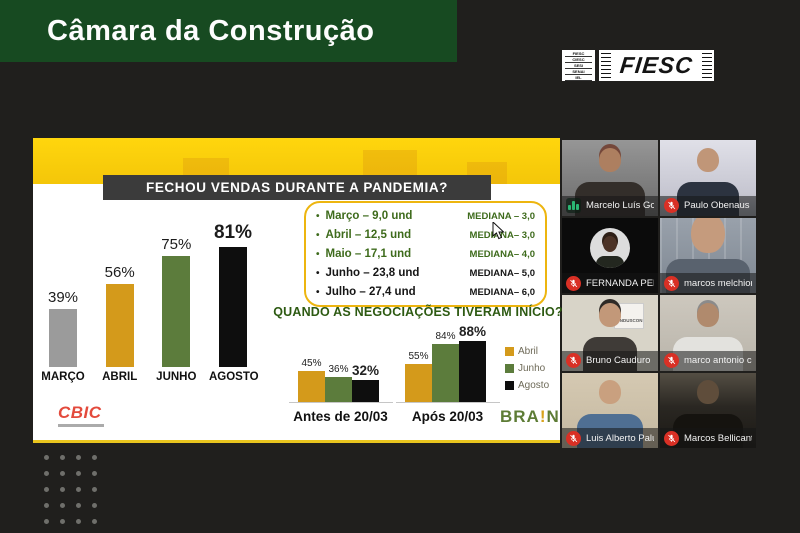  I want to click on nameplate: Marcos Bellicanta, so click(708, 438).